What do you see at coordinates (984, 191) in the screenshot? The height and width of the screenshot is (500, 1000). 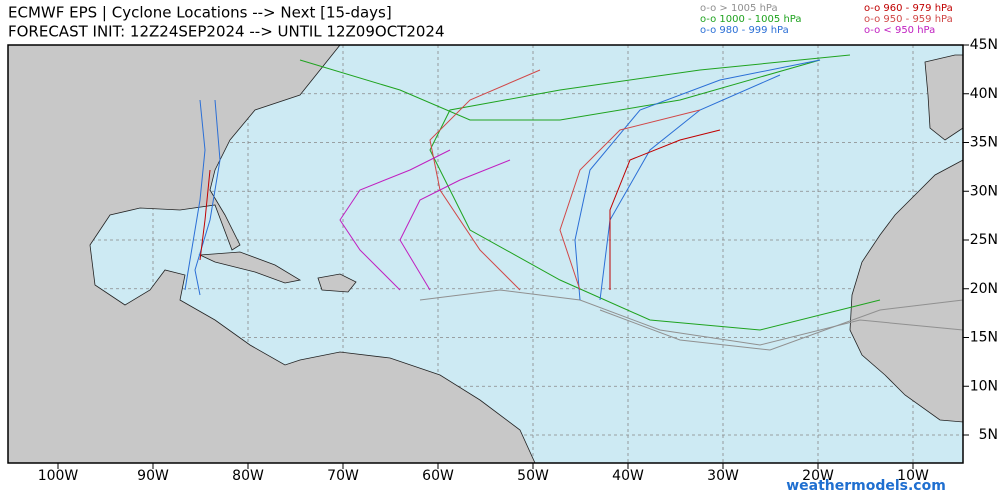 I see `lat-label: 30N` at bounding box center [984, 191].